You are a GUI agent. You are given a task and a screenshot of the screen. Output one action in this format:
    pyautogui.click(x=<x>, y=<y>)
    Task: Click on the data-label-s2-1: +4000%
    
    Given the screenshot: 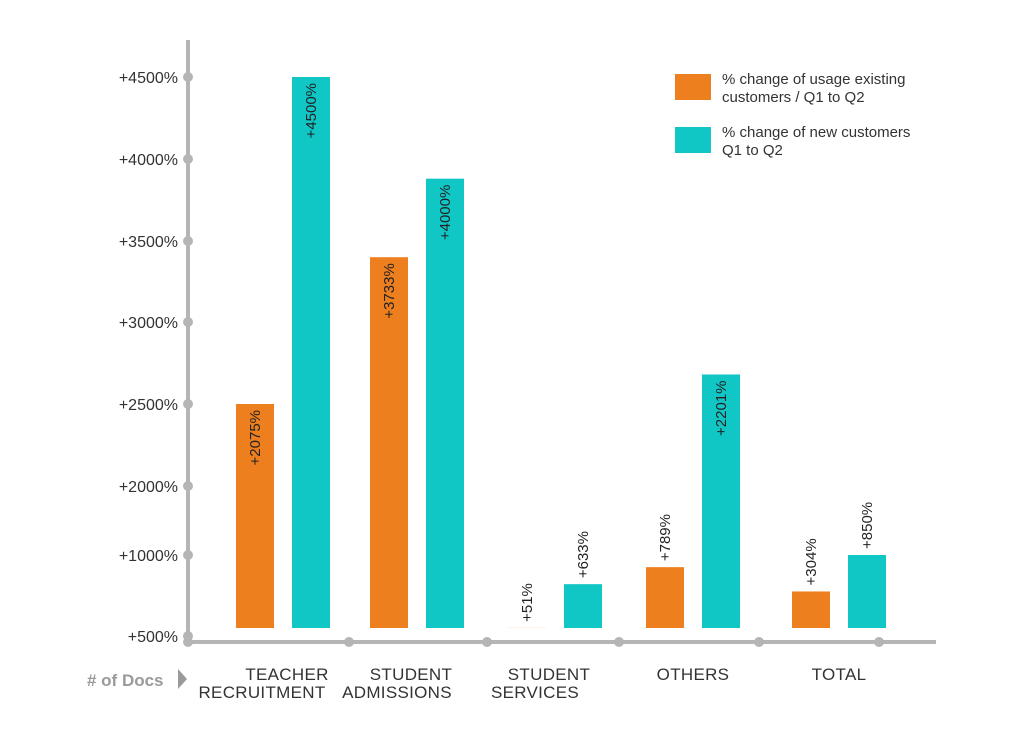 What is the action you would take?
    pyautogui.click(x=445, y=212)
    